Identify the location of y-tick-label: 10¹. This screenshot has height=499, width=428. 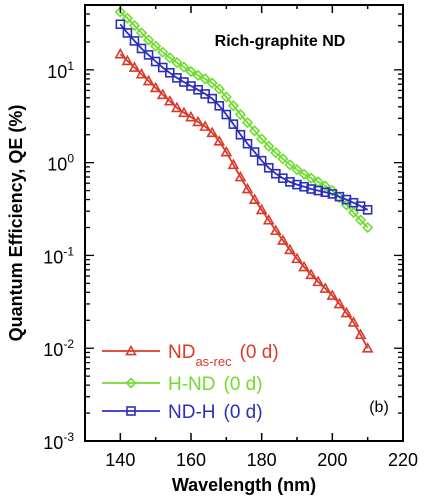
(60, 70).